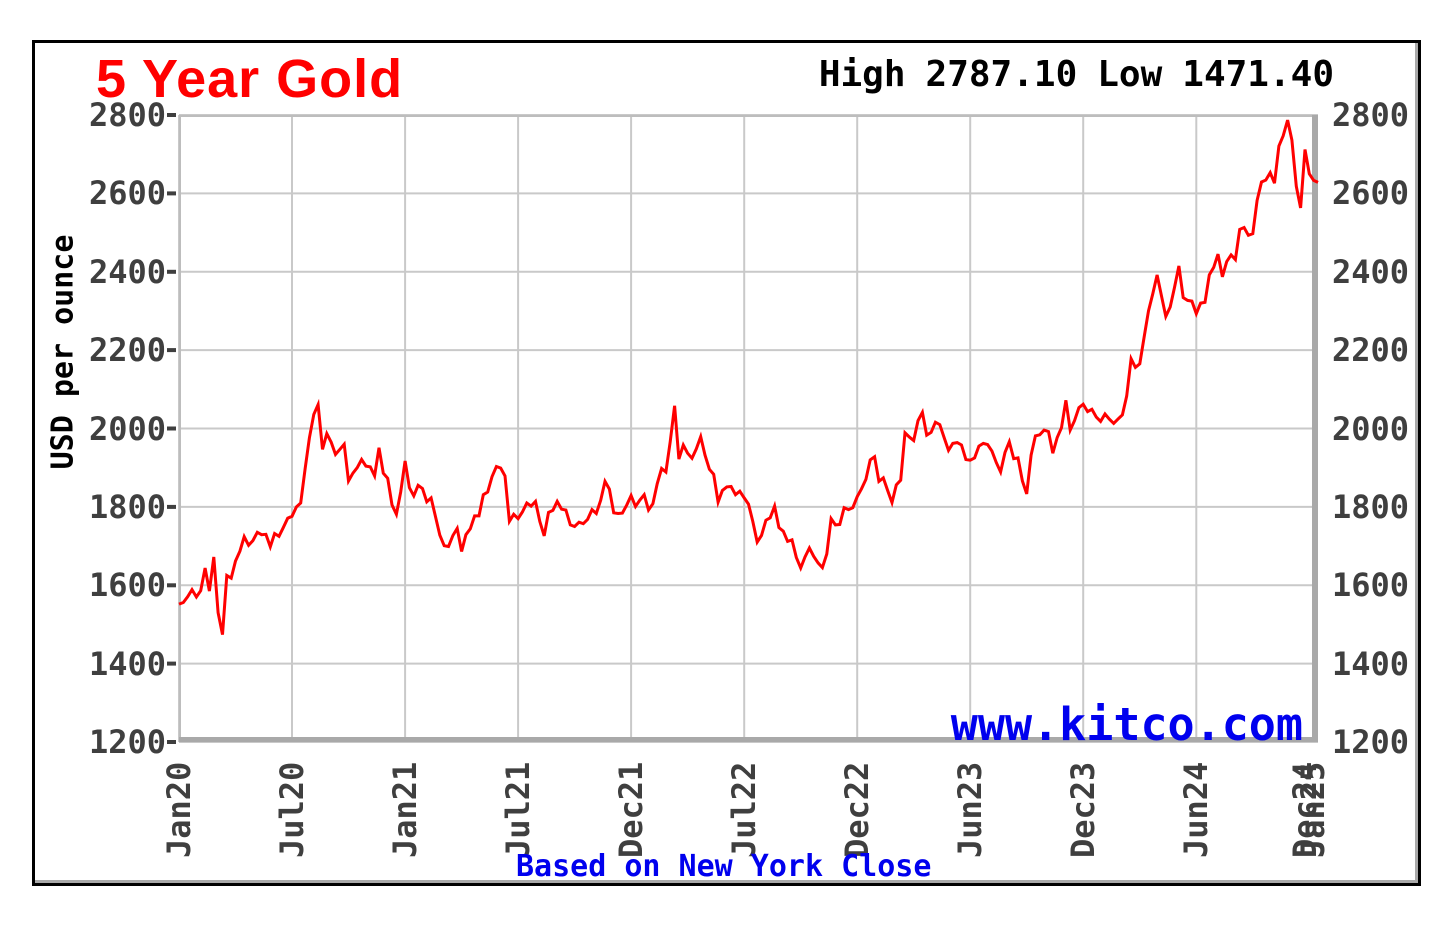  What do you see at coordinates (1371, 272) in the screenshot?
I see `y-tick-label-right: 2400` at bounding box center [1371, 272].